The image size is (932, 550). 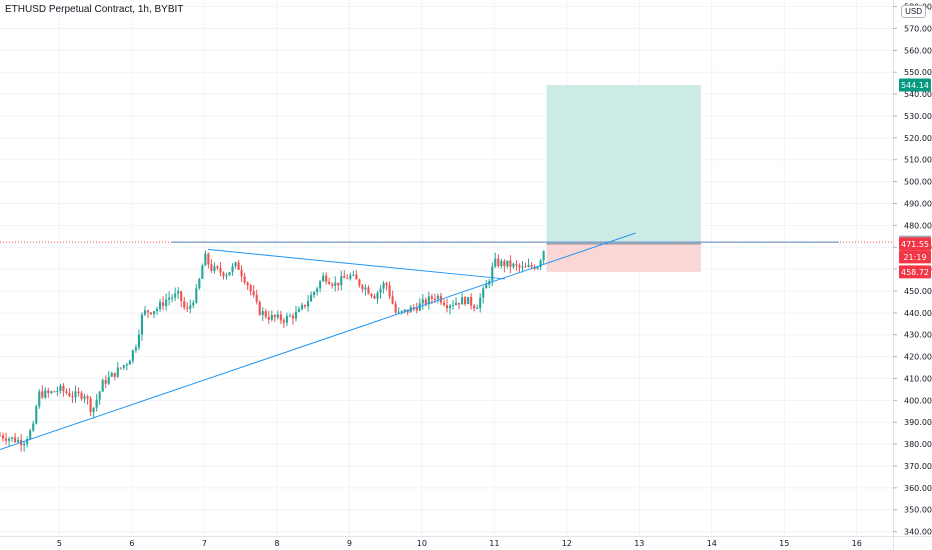 I want to click on price-badge-label: 458.72, so click(x=915, y=272).